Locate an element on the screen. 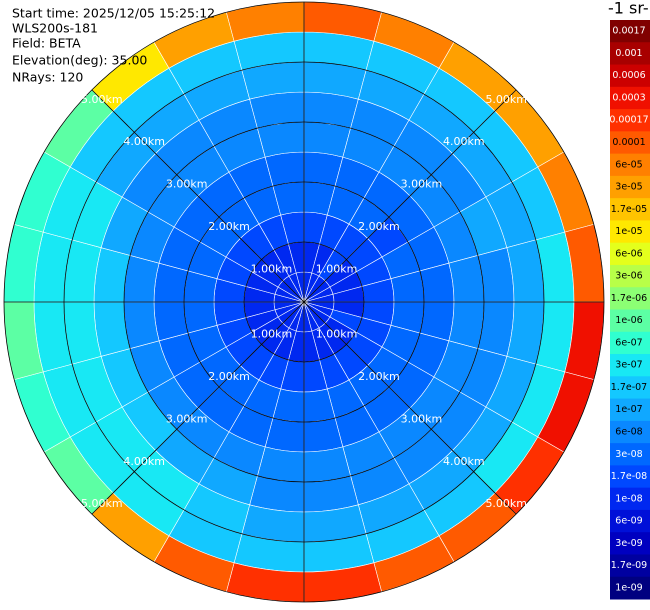 The width and height of the screenshot is (650, 610). colorbar-label: 0.0006 is located at coordinates (628, 75).